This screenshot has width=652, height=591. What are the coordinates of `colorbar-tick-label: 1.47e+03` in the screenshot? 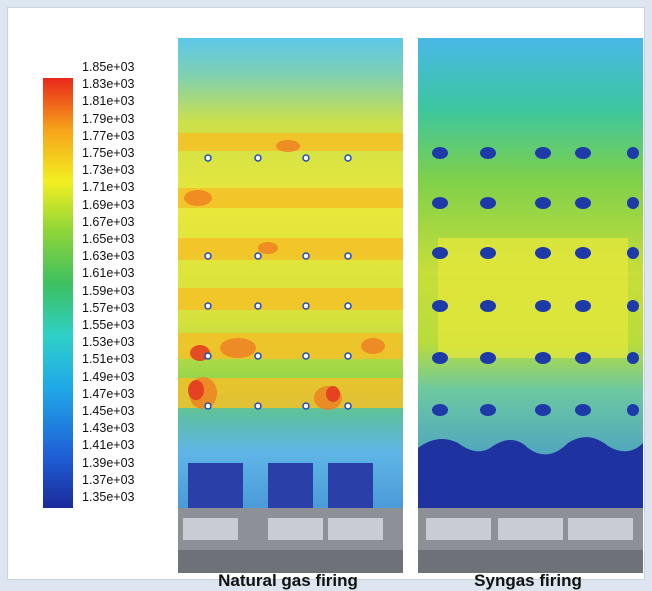 It's located at (108, 393).